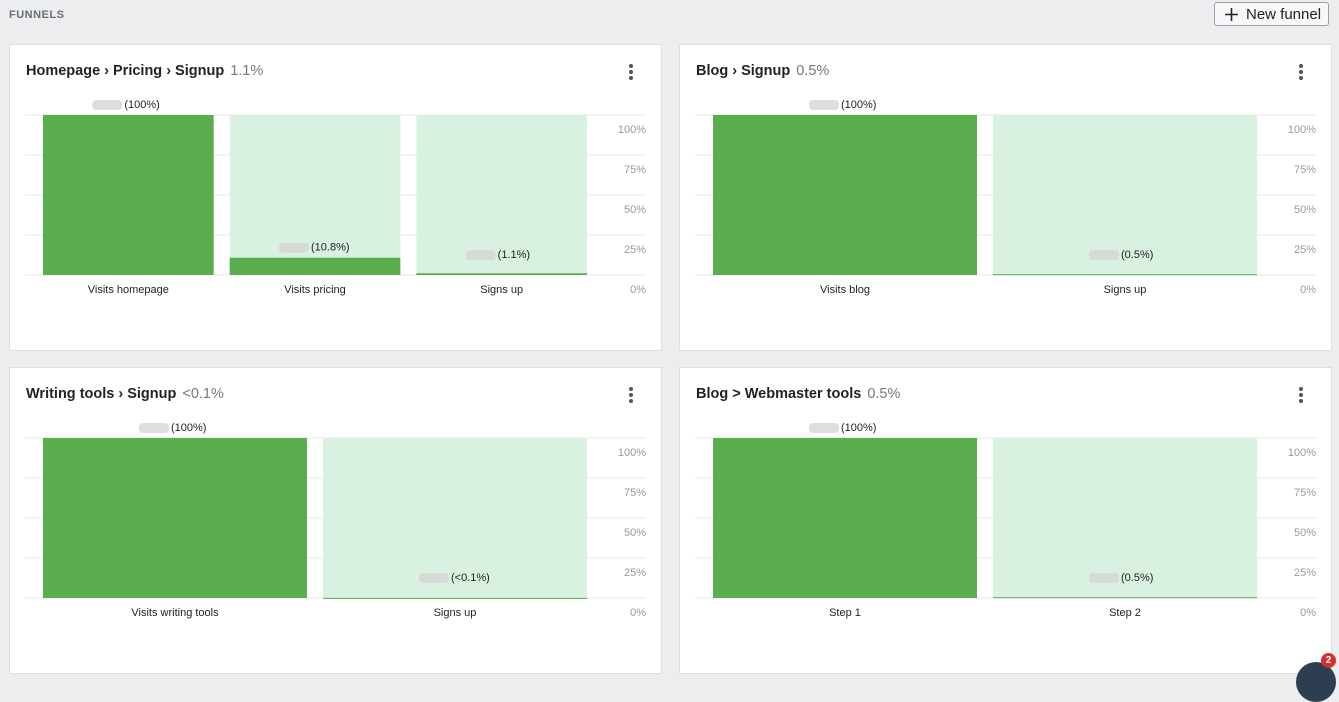 This screenshot has width=1339, height=702. I want to click on card-title: Homepage › Pricing › Signup 1.1%, so click(144, 71).